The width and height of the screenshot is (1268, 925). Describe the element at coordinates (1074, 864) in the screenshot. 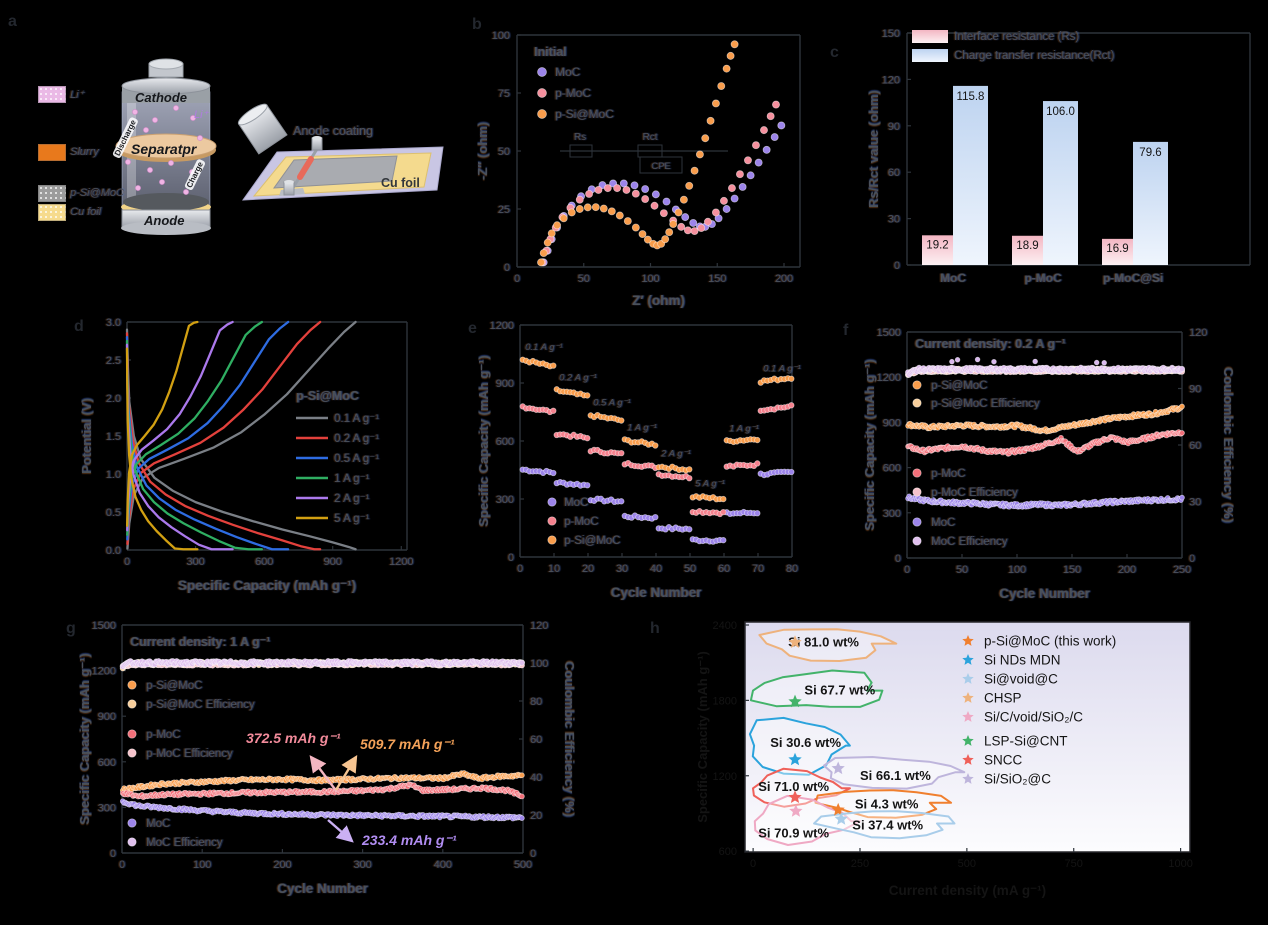

I see `svg-text: 750` at that location.